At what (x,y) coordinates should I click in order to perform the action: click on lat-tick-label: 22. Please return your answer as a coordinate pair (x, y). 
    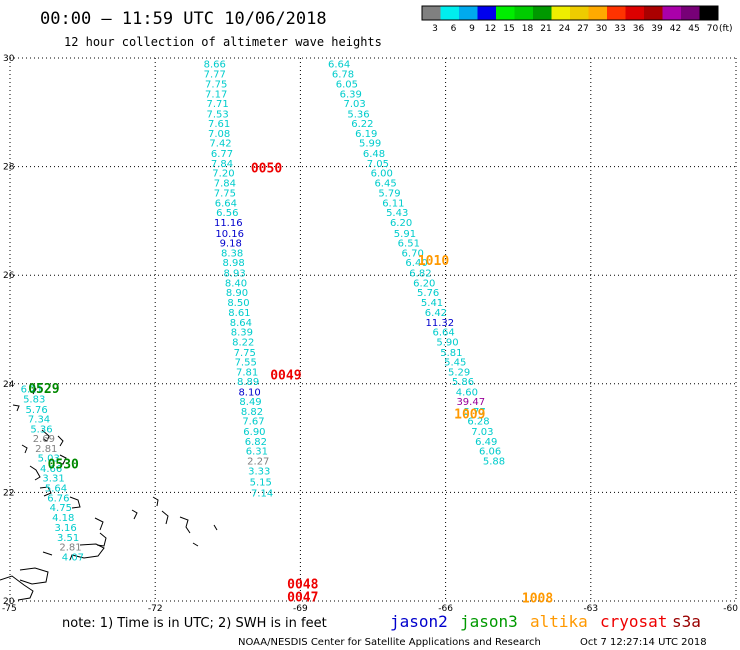
    Looking at the image, I should click on (8, 493).